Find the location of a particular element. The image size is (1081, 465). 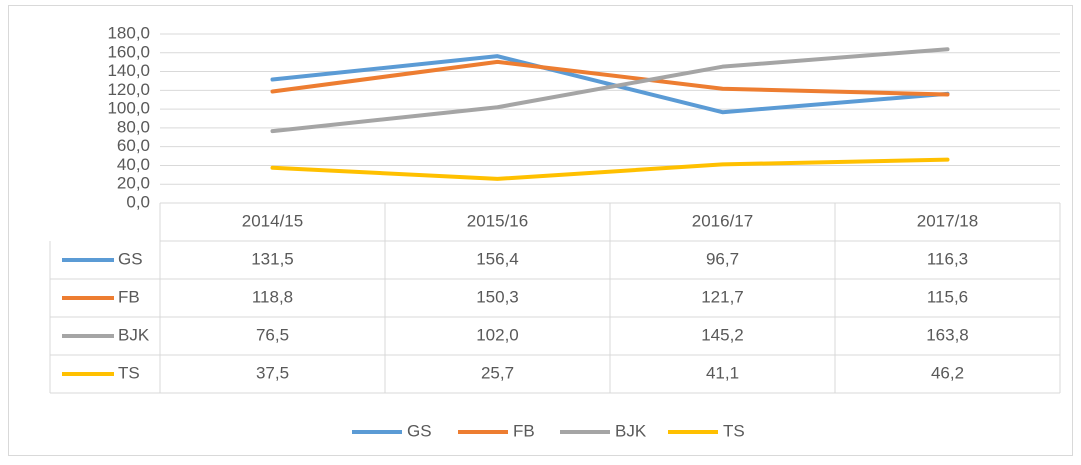

table-value: 150,3 is located at coordinates (497, 296).